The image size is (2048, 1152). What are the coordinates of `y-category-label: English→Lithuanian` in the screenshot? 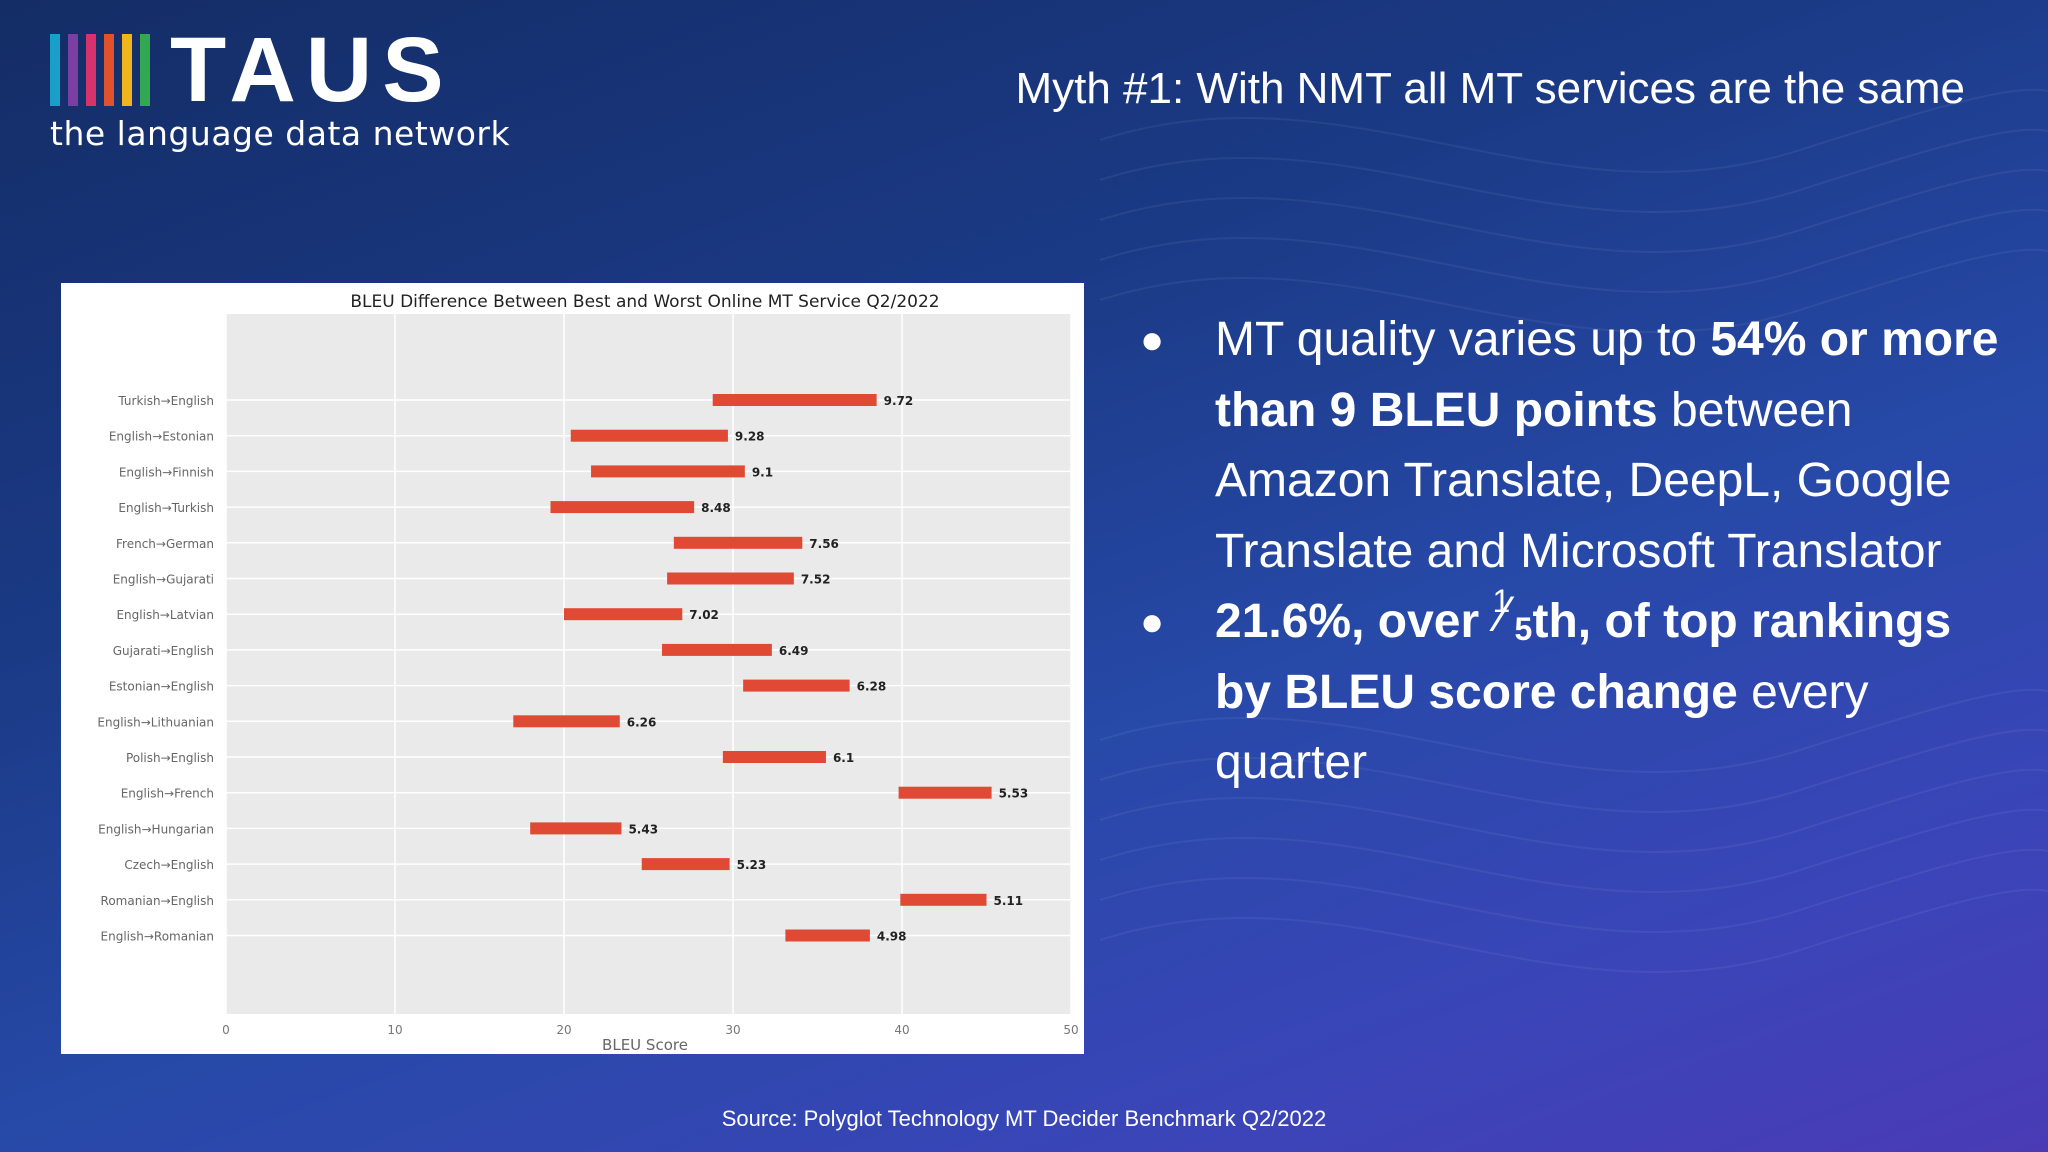 It's located at (155, 722).